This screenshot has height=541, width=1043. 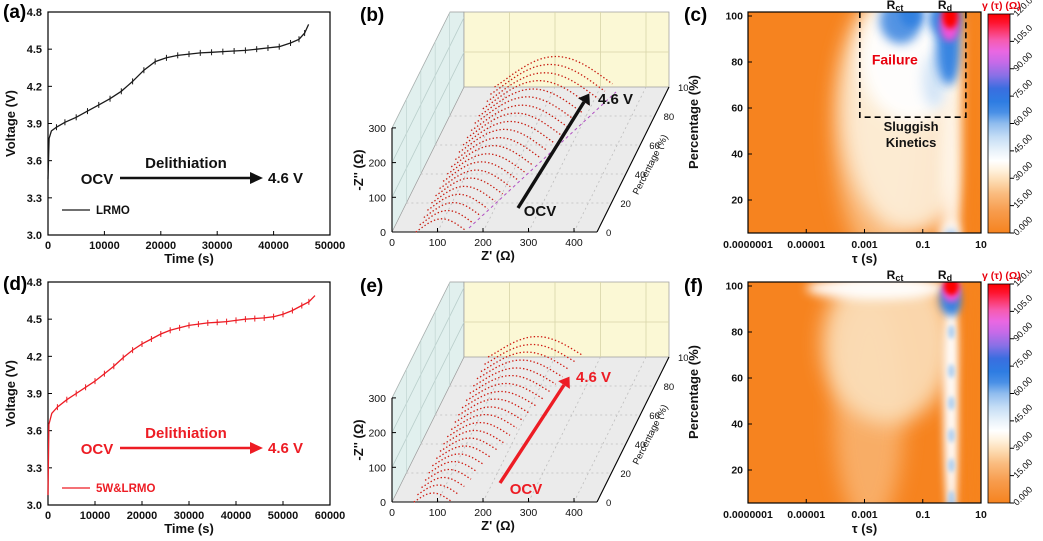 What do you see at coordinates (633, 159) in the screenshot?
I see `depth-axis` at bounding box center [633, 159].